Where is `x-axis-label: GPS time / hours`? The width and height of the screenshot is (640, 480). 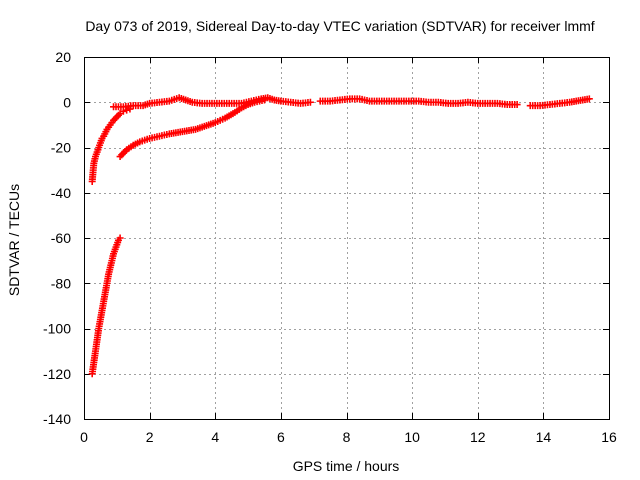 x-axis-label: GPS time / hours is located at coordinates (346, 466).